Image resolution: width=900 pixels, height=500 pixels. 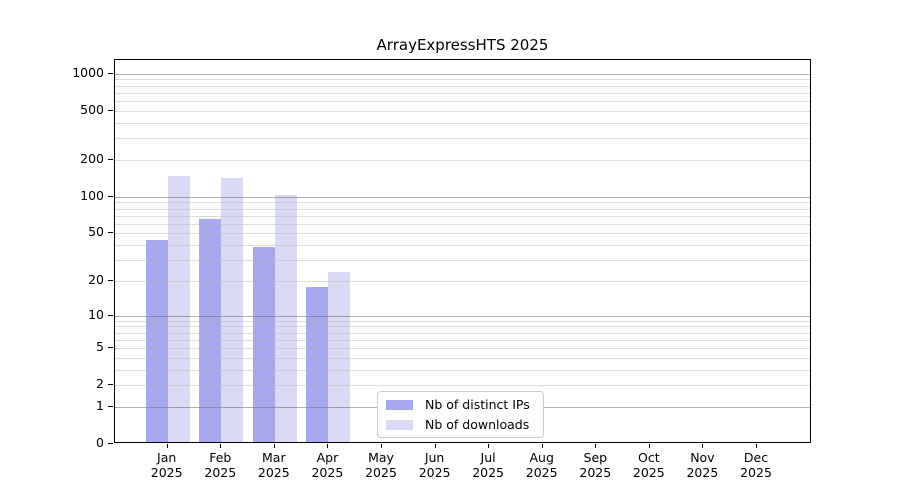 I want to click on legend-item-distinct-ips: Nb of distinct IPs, so click(x=464, y=404).